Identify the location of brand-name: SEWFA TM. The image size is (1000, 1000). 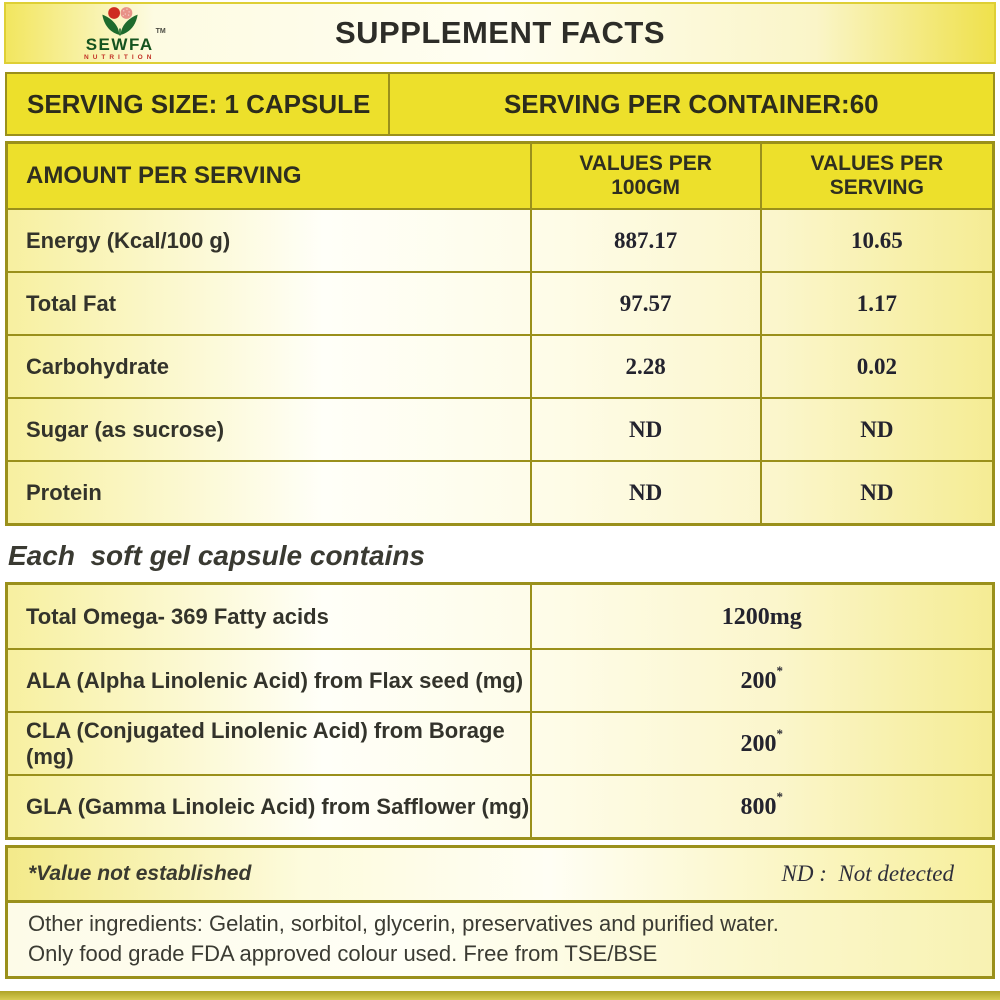
(125, 41).